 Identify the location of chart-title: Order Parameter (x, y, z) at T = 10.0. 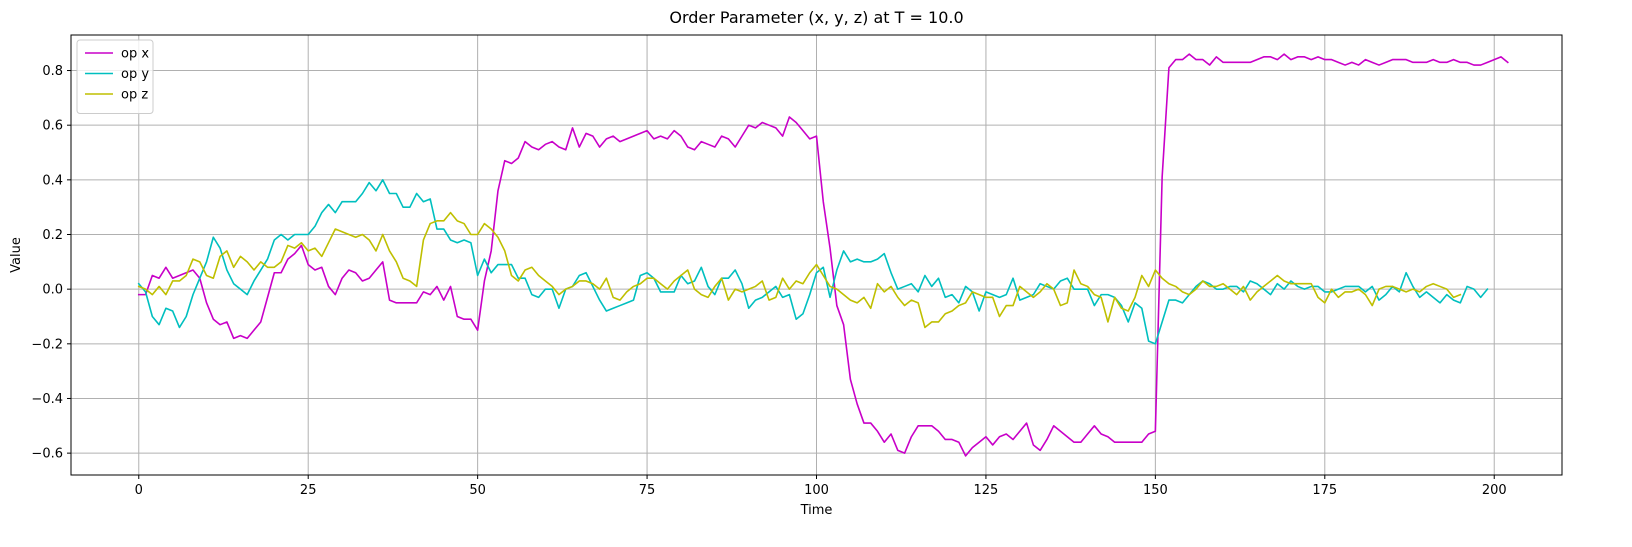
(816, 17).